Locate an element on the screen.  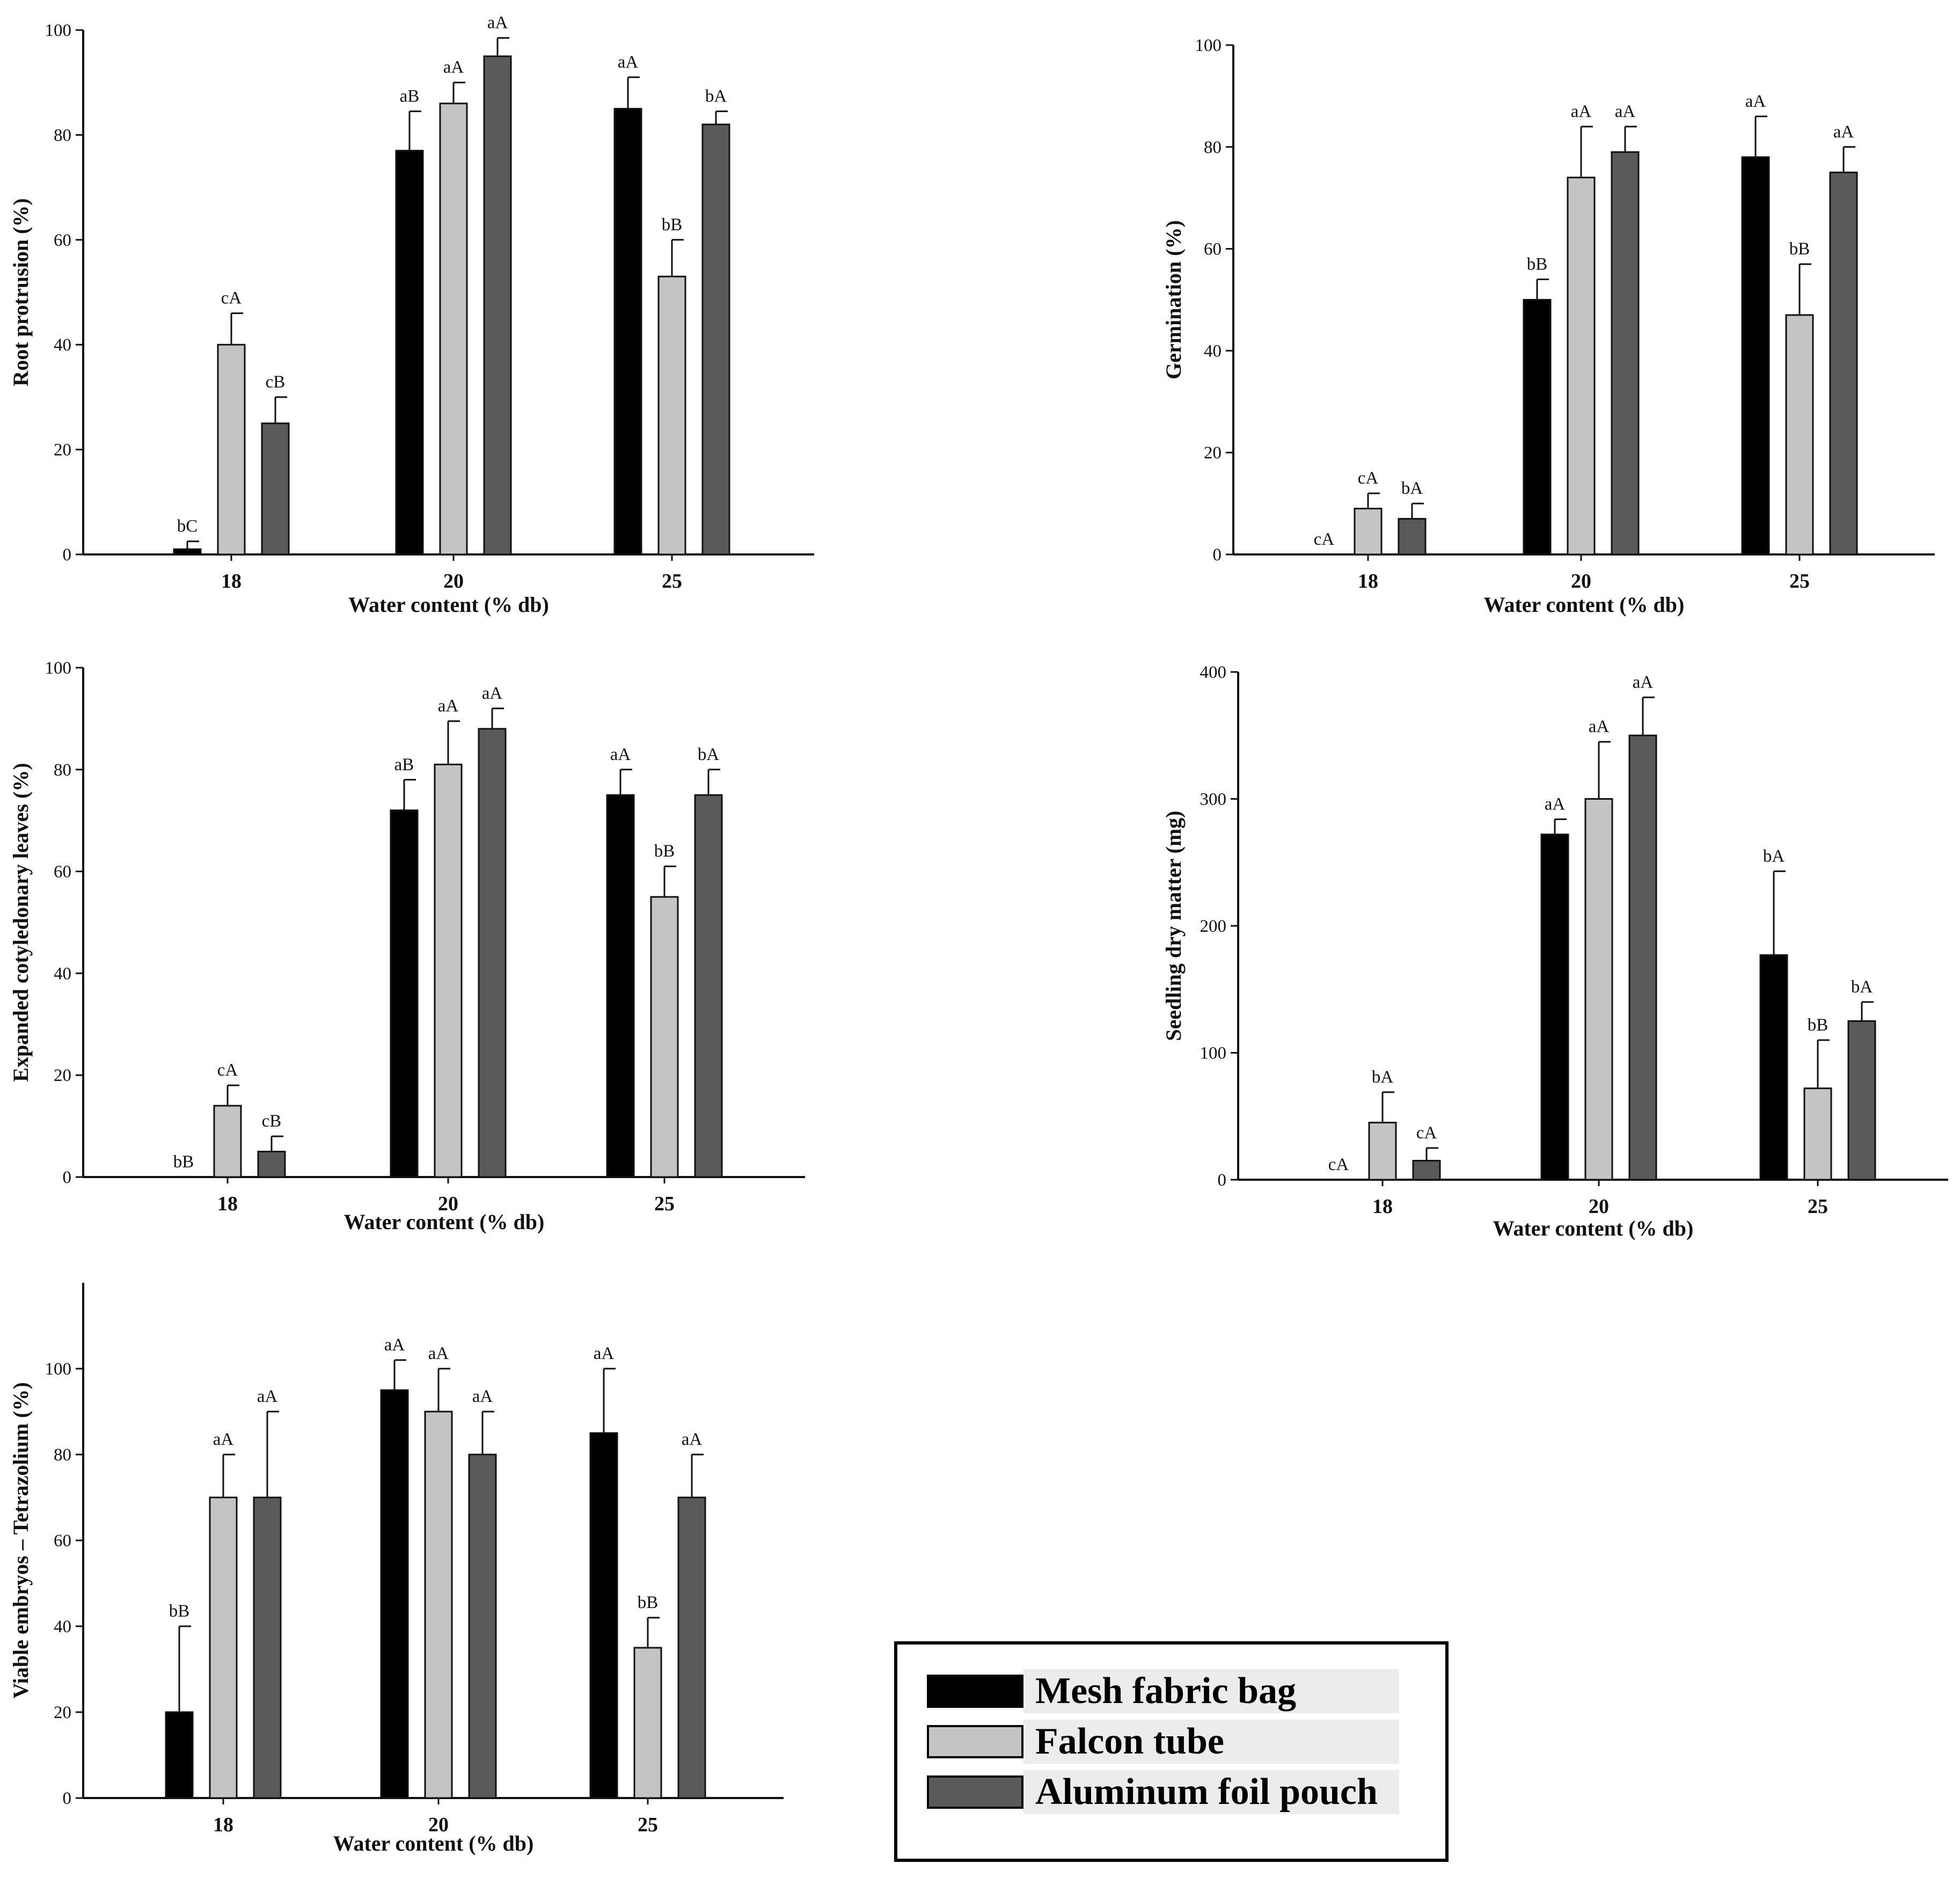
legend-swatch-aluminum is located at coordinates (975, 1792).